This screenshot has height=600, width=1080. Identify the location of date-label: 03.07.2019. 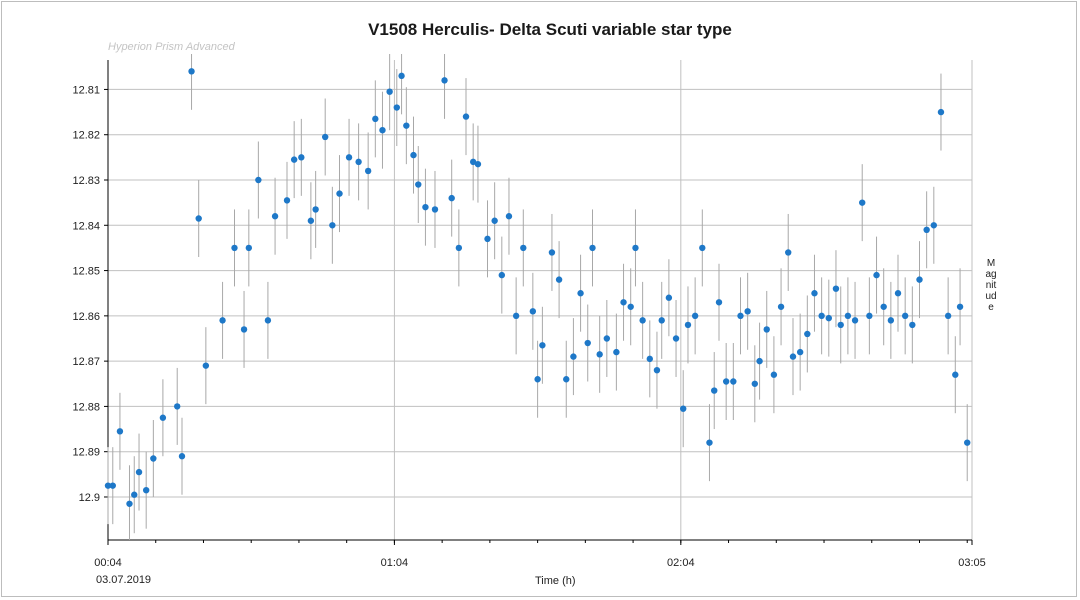
(124, 580).